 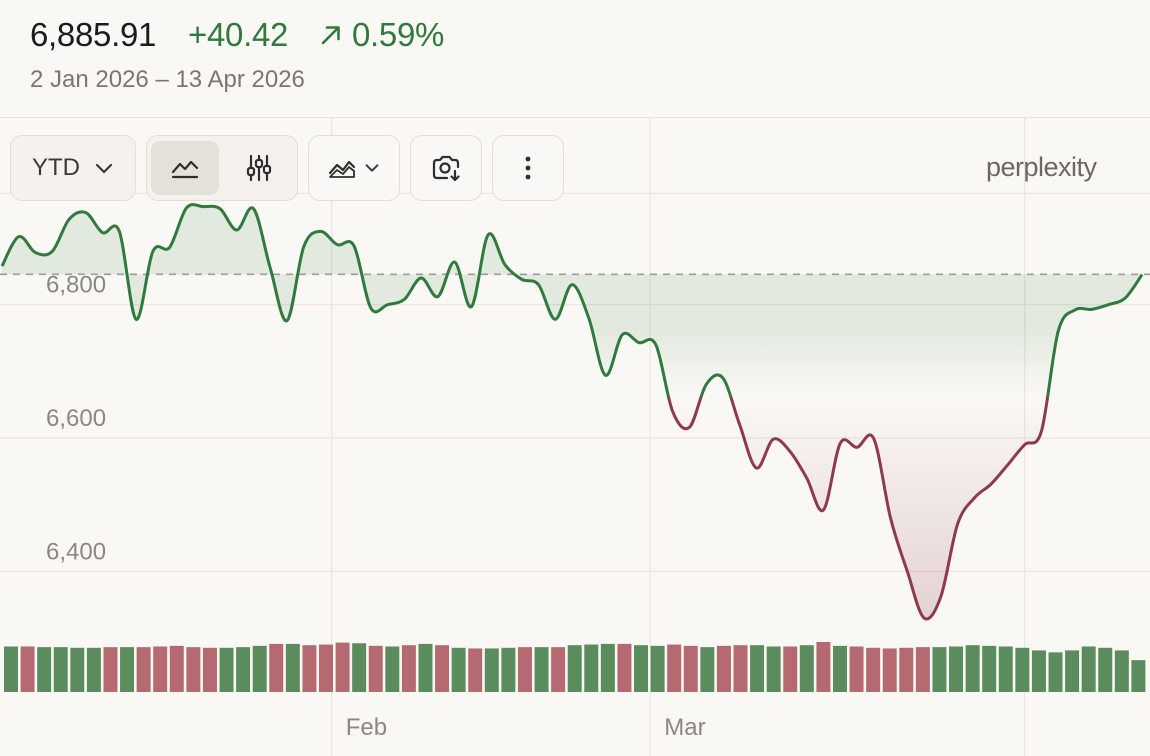 I want to click on price-change: +40.42, so click(x=238, y=34).